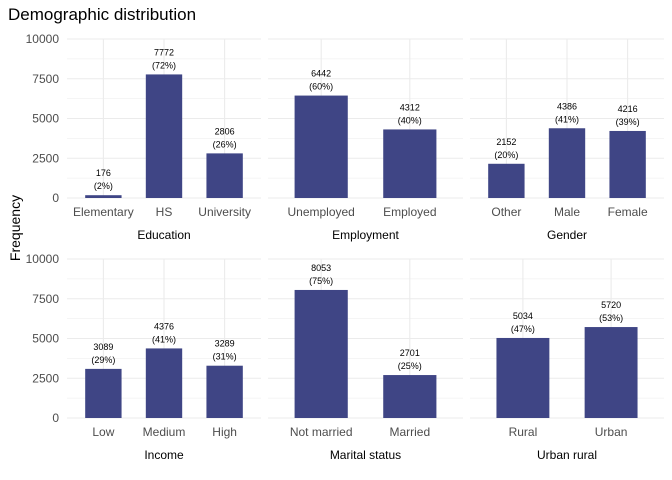  Describe the element at coordinates (567, 455) in the screenshot. I see `panel-axis-title: Urban rural` at that location.